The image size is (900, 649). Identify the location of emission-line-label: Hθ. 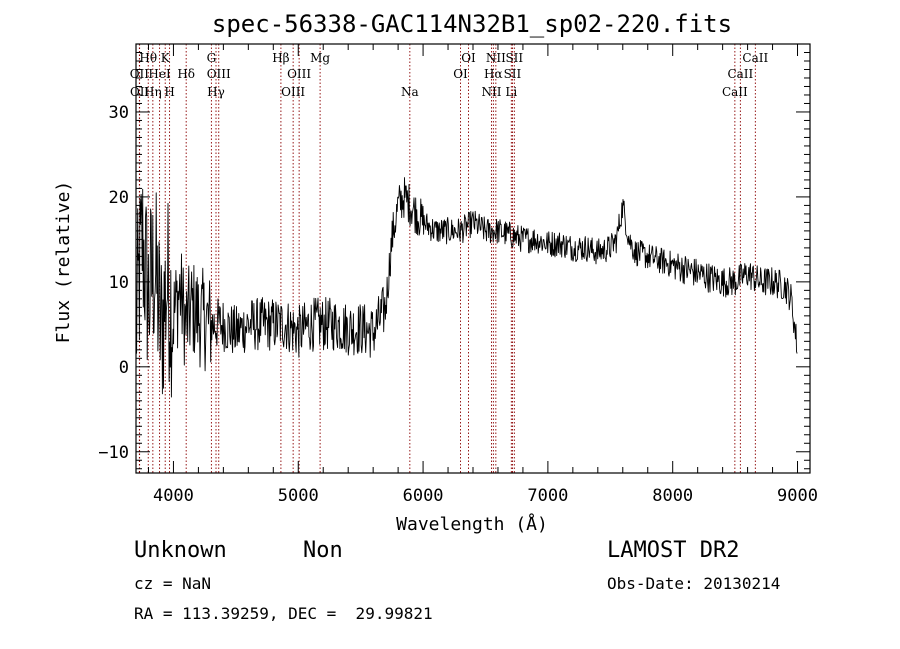
(148, 58).